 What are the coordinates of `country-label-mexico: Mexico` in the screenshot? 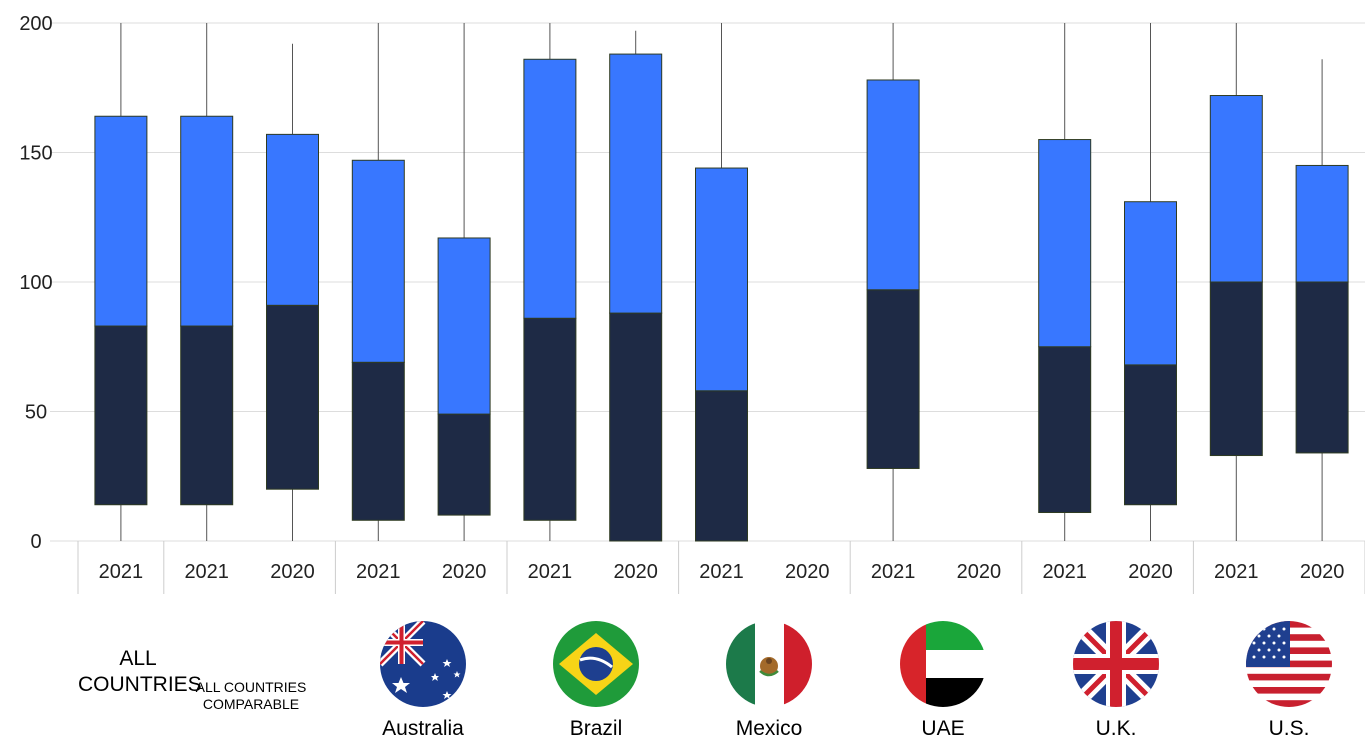 It's located at (769, 728).